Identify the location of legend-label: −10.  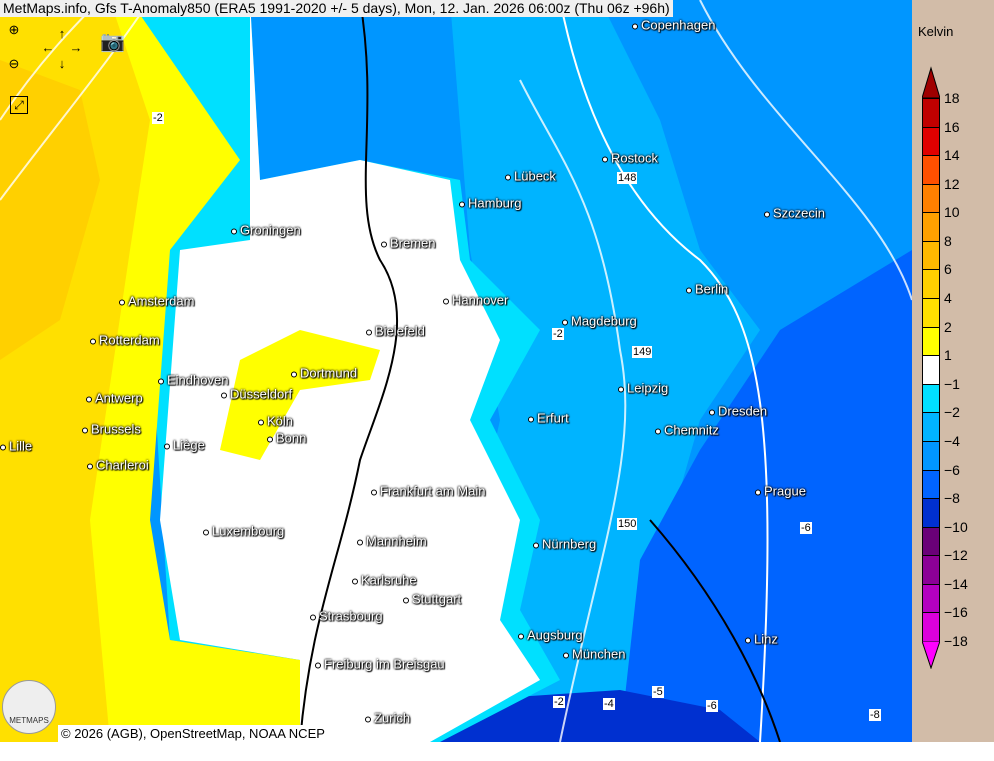
(956, 526).